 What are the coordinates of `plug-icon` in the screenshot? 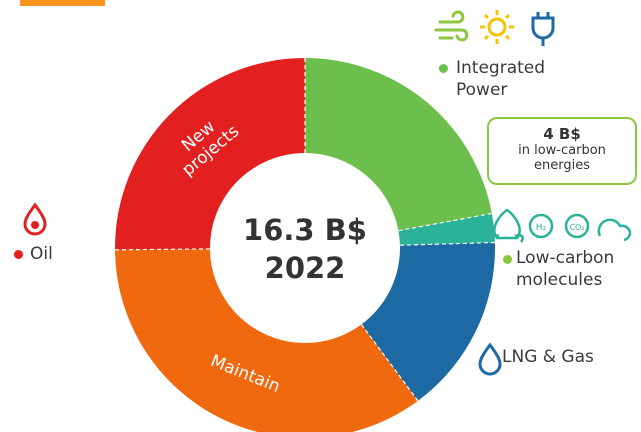 It's located at (543, 29).